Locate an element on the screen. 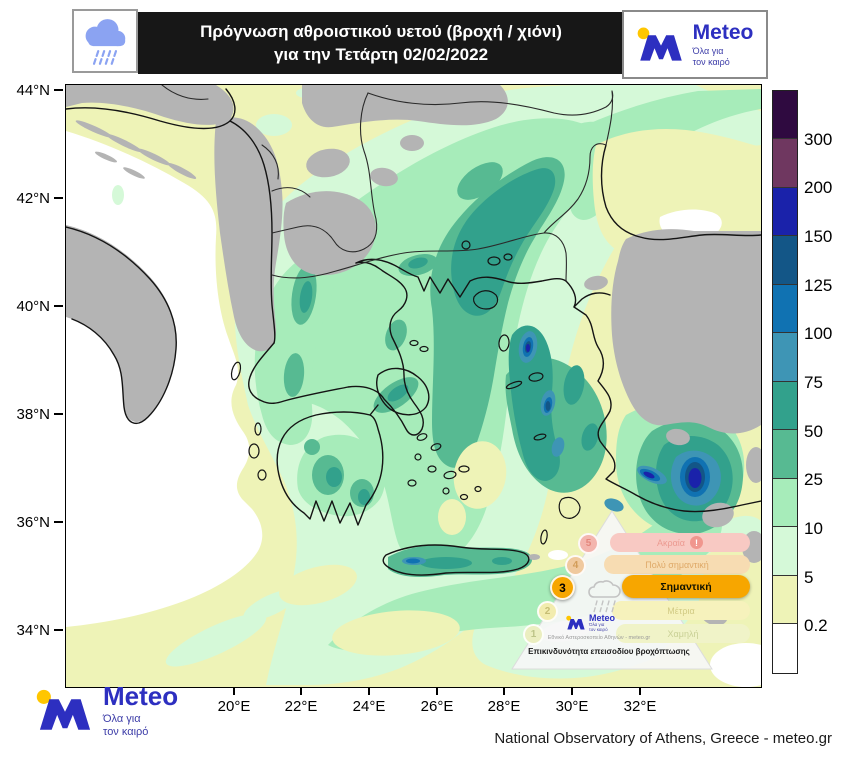 This screenshot has height=757, width=858. colorbar-value: 50 is located at coordinates (813, 431).